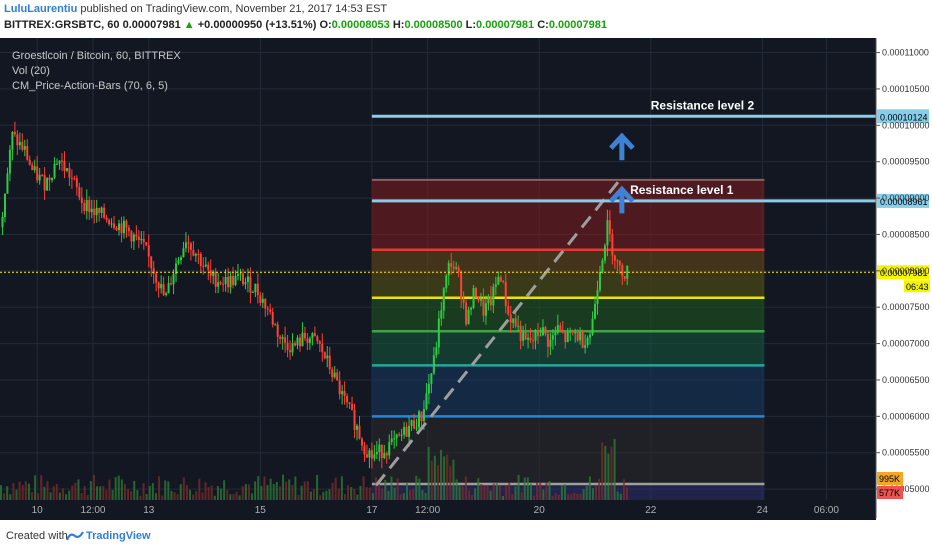 The width and height of the screenshot is (932, 550). What do you see at coordinates (904, 117) in the screenshot?
I see `resistance-tag-text-2: 0.00010124` at bounding box center [904, 117].